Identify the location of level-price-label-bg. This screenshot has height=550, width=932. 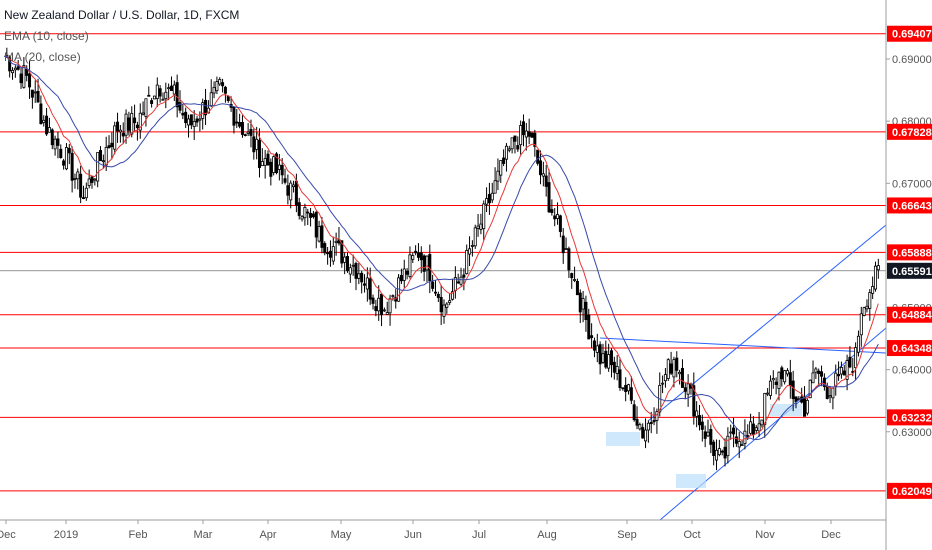
(909, 490).